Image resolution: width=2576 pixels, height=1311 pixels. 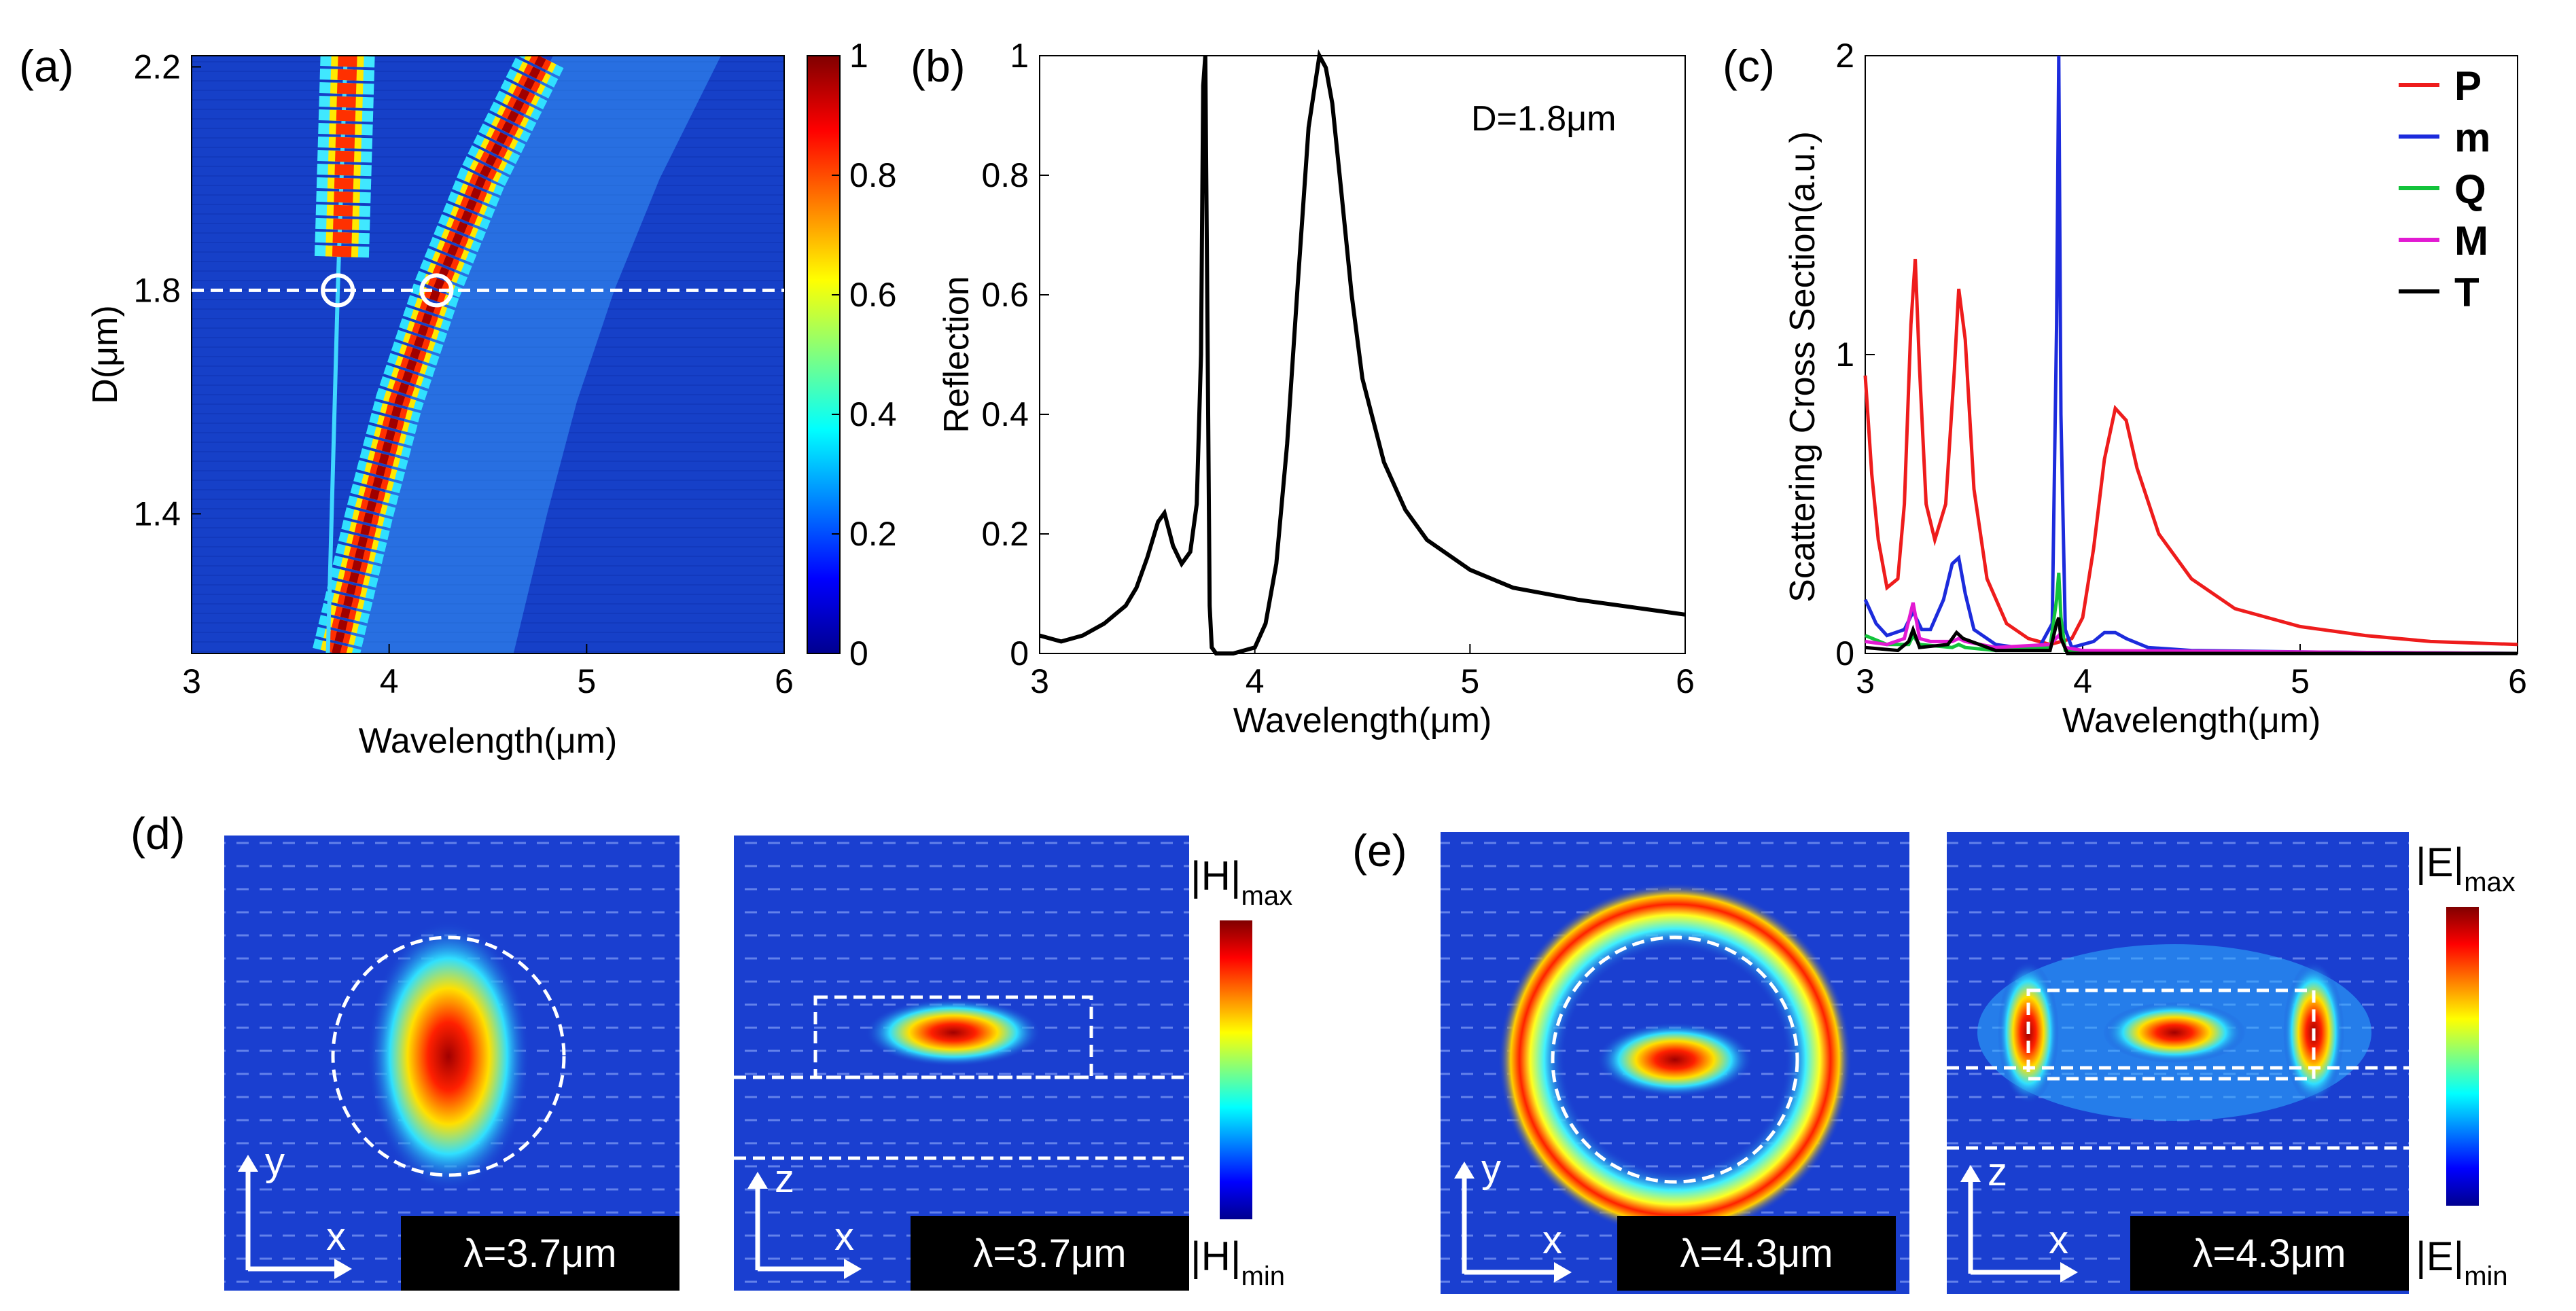 What do you see at coordinates (953, 1032) in the screenshot?
I see `field-map-d2-hotspot` at bounding box center [953, 1032].